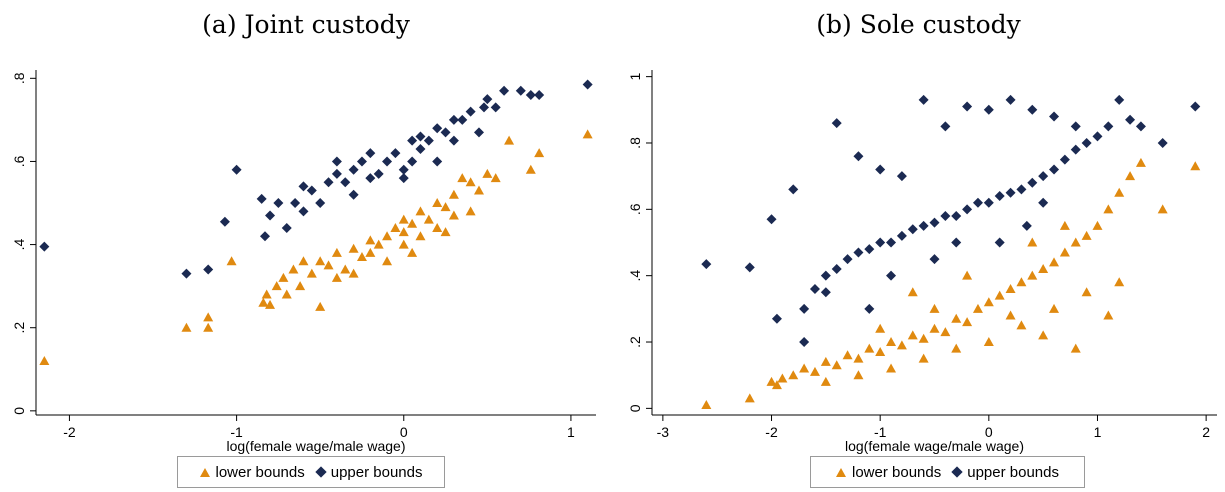 Image resolution: width=1225 pixels, height=492 pixels. I want to click on triangle-marker-icon, so click(204, 472).